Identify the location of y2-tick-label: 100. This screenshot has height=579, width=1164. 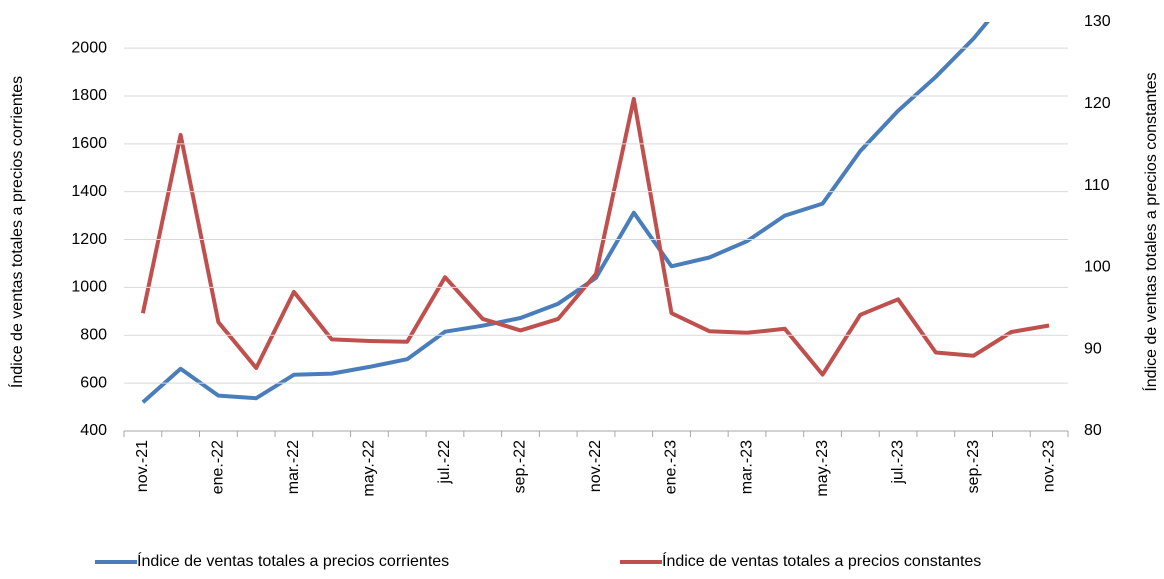
(1097, 267).